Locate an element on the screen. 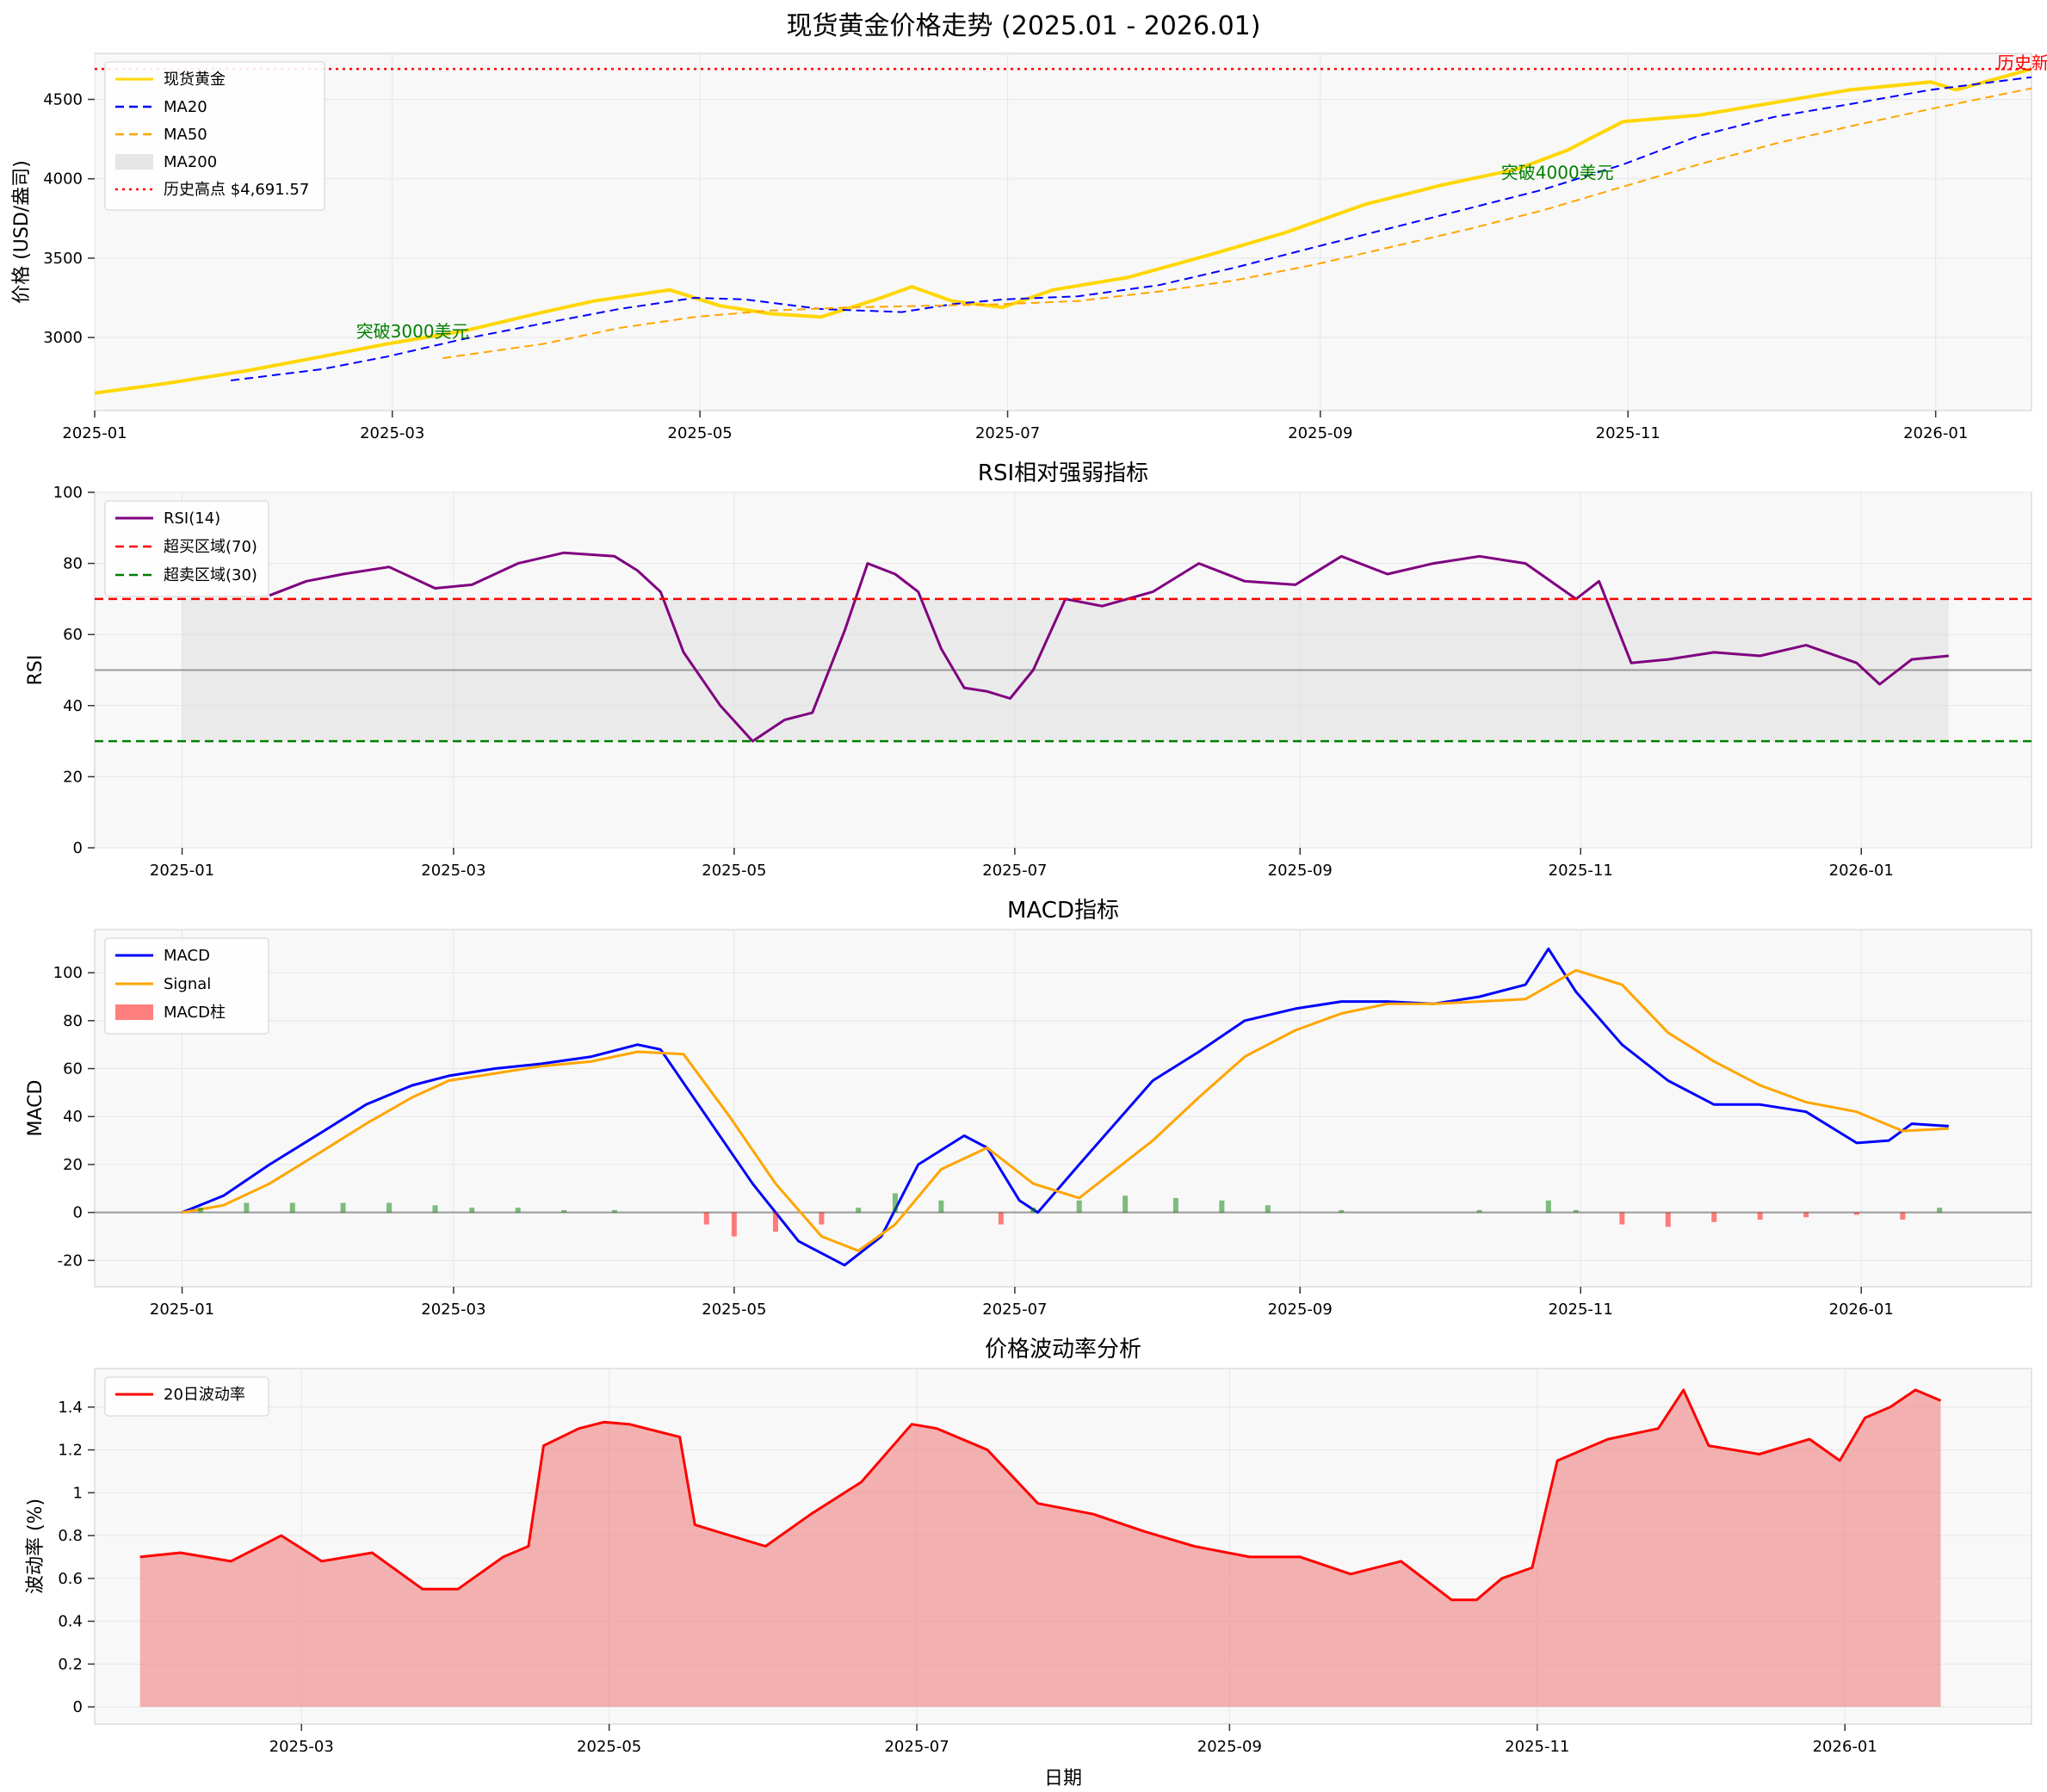 This screenshot has width=2047, height=1792. y-tick-label: 1.4 is located at coordinates (70, 1408).